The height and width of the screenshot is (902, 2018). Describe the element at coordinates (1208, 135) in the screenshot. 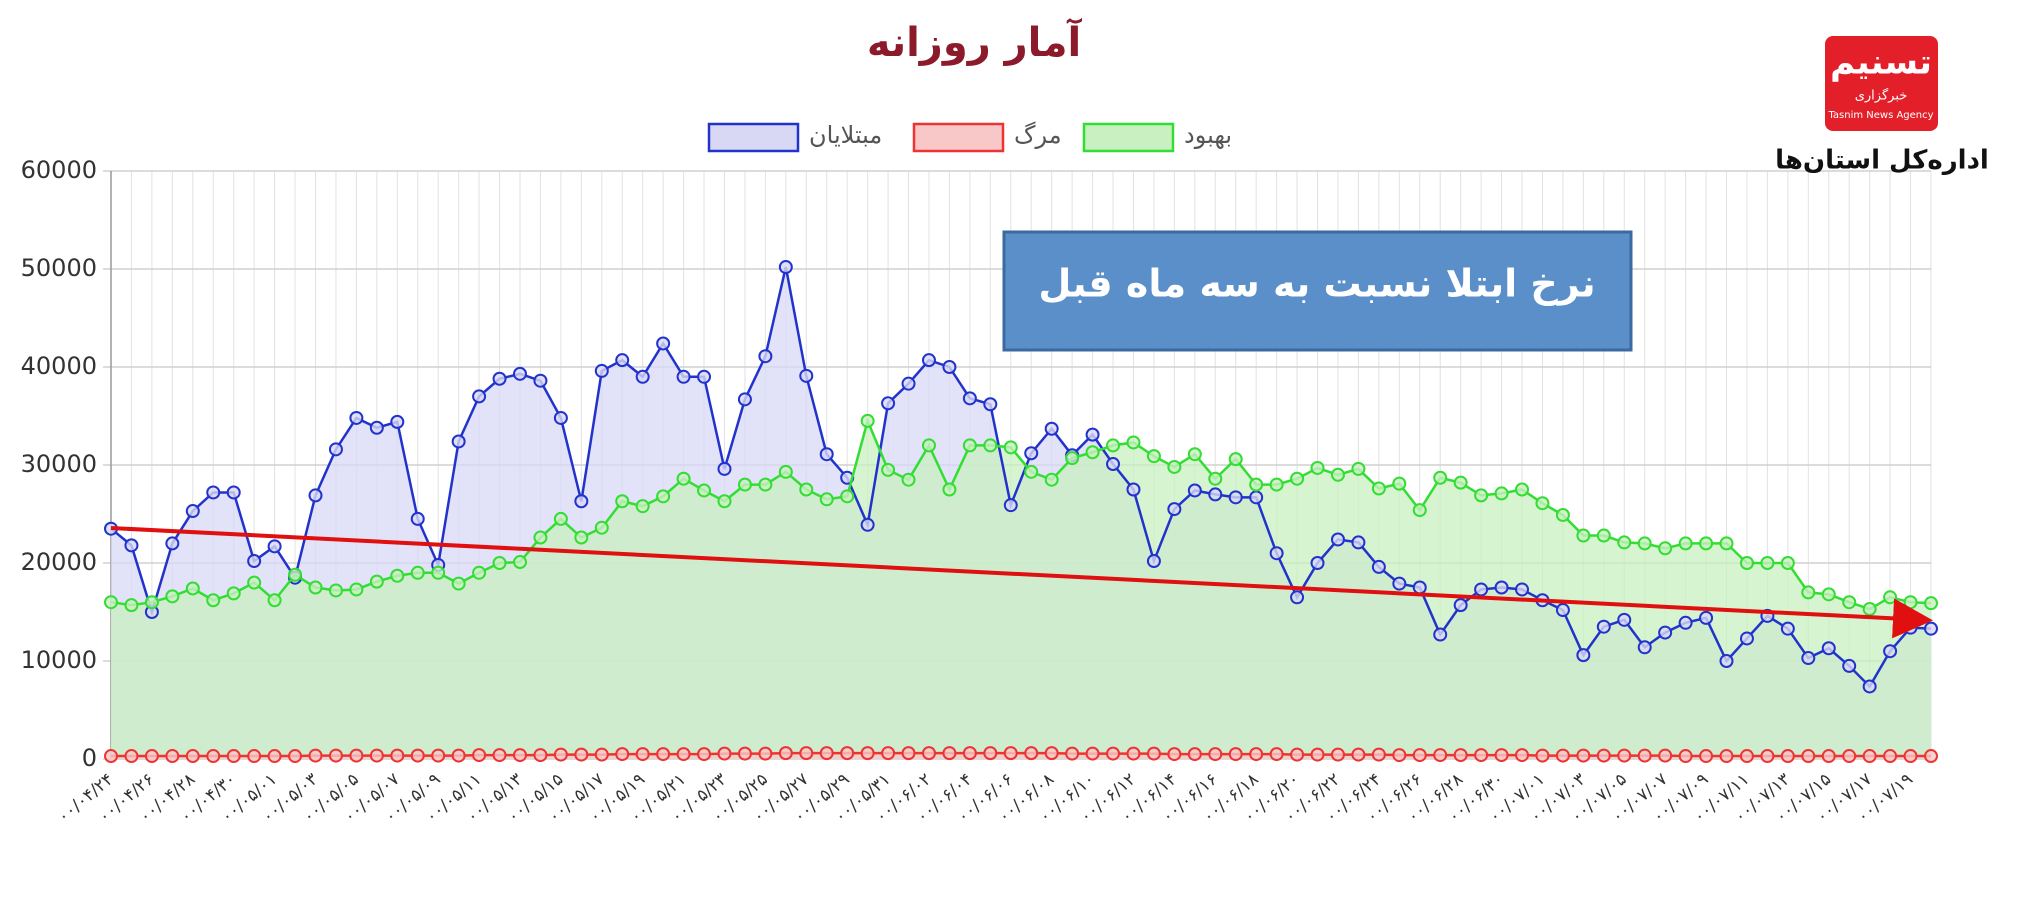

I see `legend-label: بهبود` at that location.